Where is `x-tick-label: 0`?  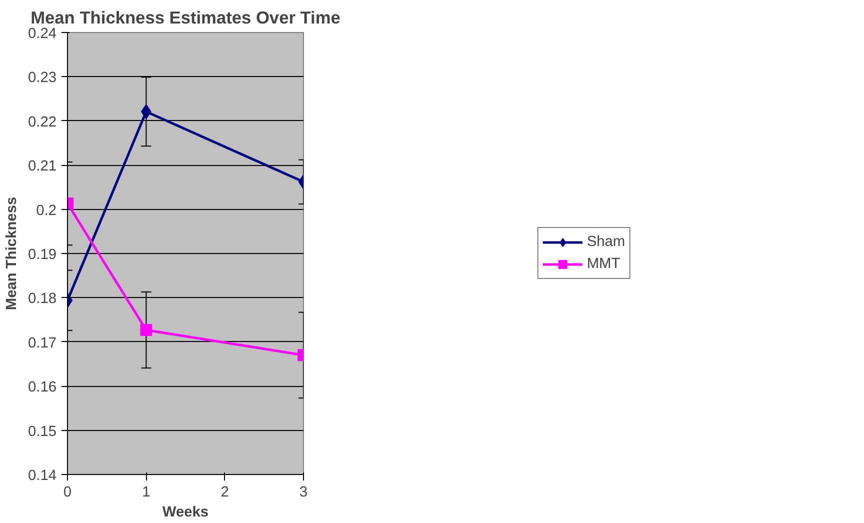
x-tick-label: 0 is located at coordinates (67, 492).